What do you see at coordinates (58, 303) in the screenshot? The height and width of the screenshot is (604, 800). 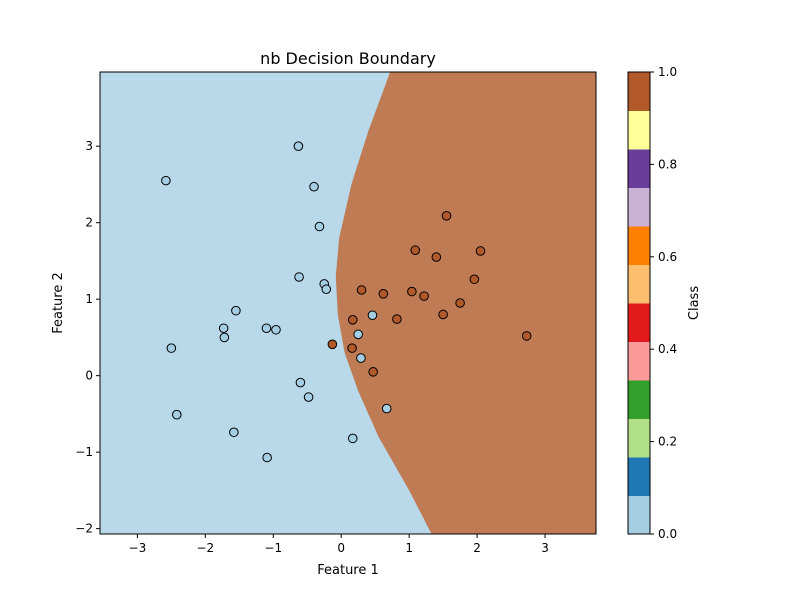 I see `y-axis-label: Feature 2` at bounding box center [58, 303].